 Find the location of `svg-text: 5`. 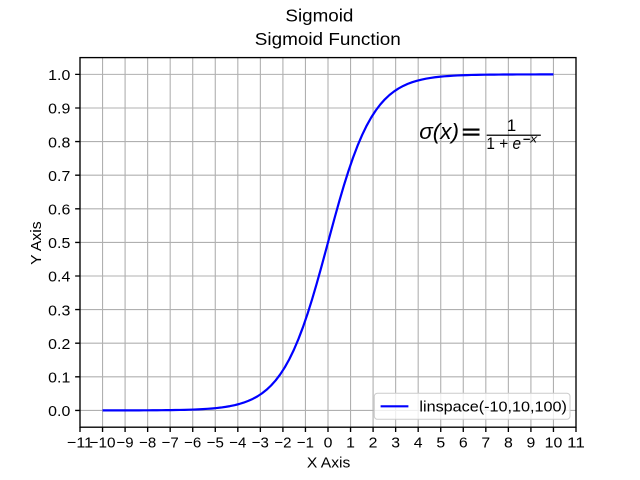

svg-text: 5 is located at coordinates (440, 443).